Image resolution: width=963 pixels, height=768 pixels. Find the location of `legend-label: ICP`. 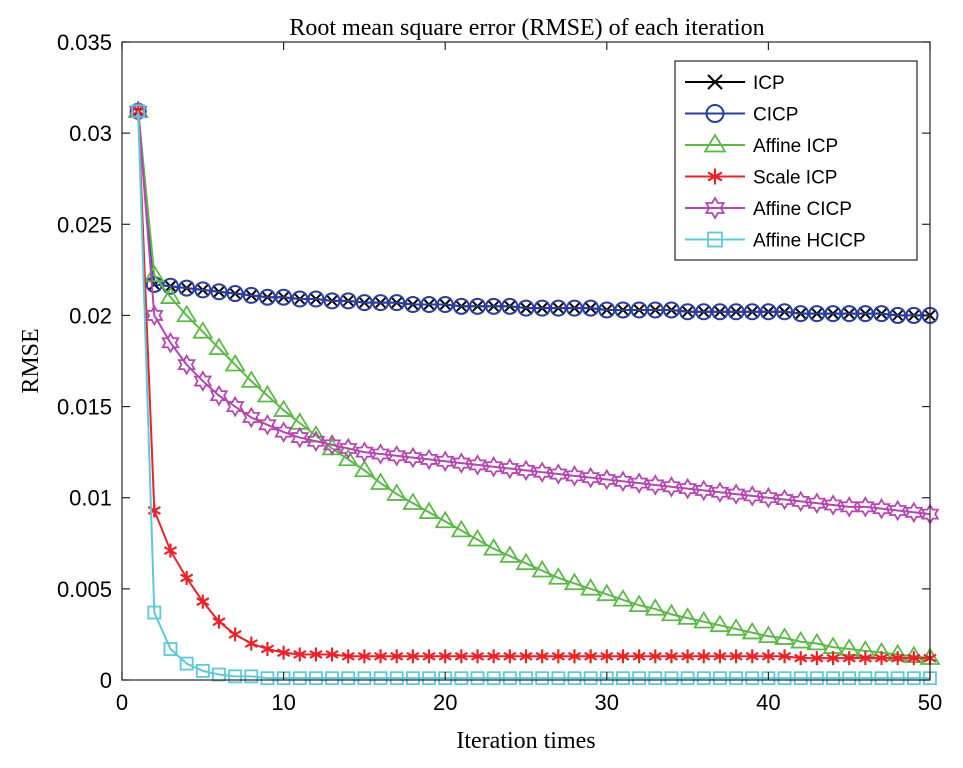

legend-label: ICP is located at coordinates (769, 83).